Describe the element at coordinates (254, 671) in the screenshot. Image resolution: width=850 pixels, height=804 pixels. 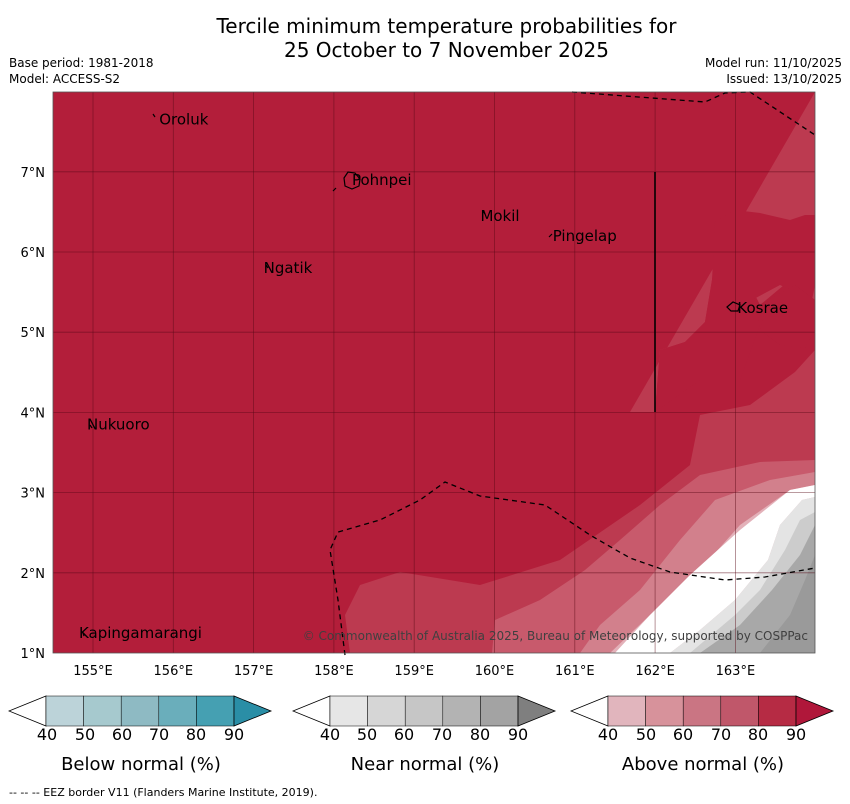
I see `longitude-label: 157°E` at that location.